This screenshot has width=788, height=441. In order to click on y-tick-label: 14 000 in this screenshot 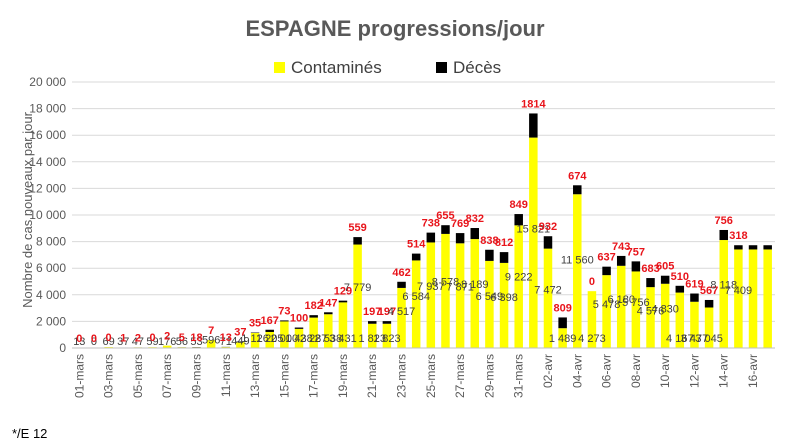, I will do `click(47, 162)`.